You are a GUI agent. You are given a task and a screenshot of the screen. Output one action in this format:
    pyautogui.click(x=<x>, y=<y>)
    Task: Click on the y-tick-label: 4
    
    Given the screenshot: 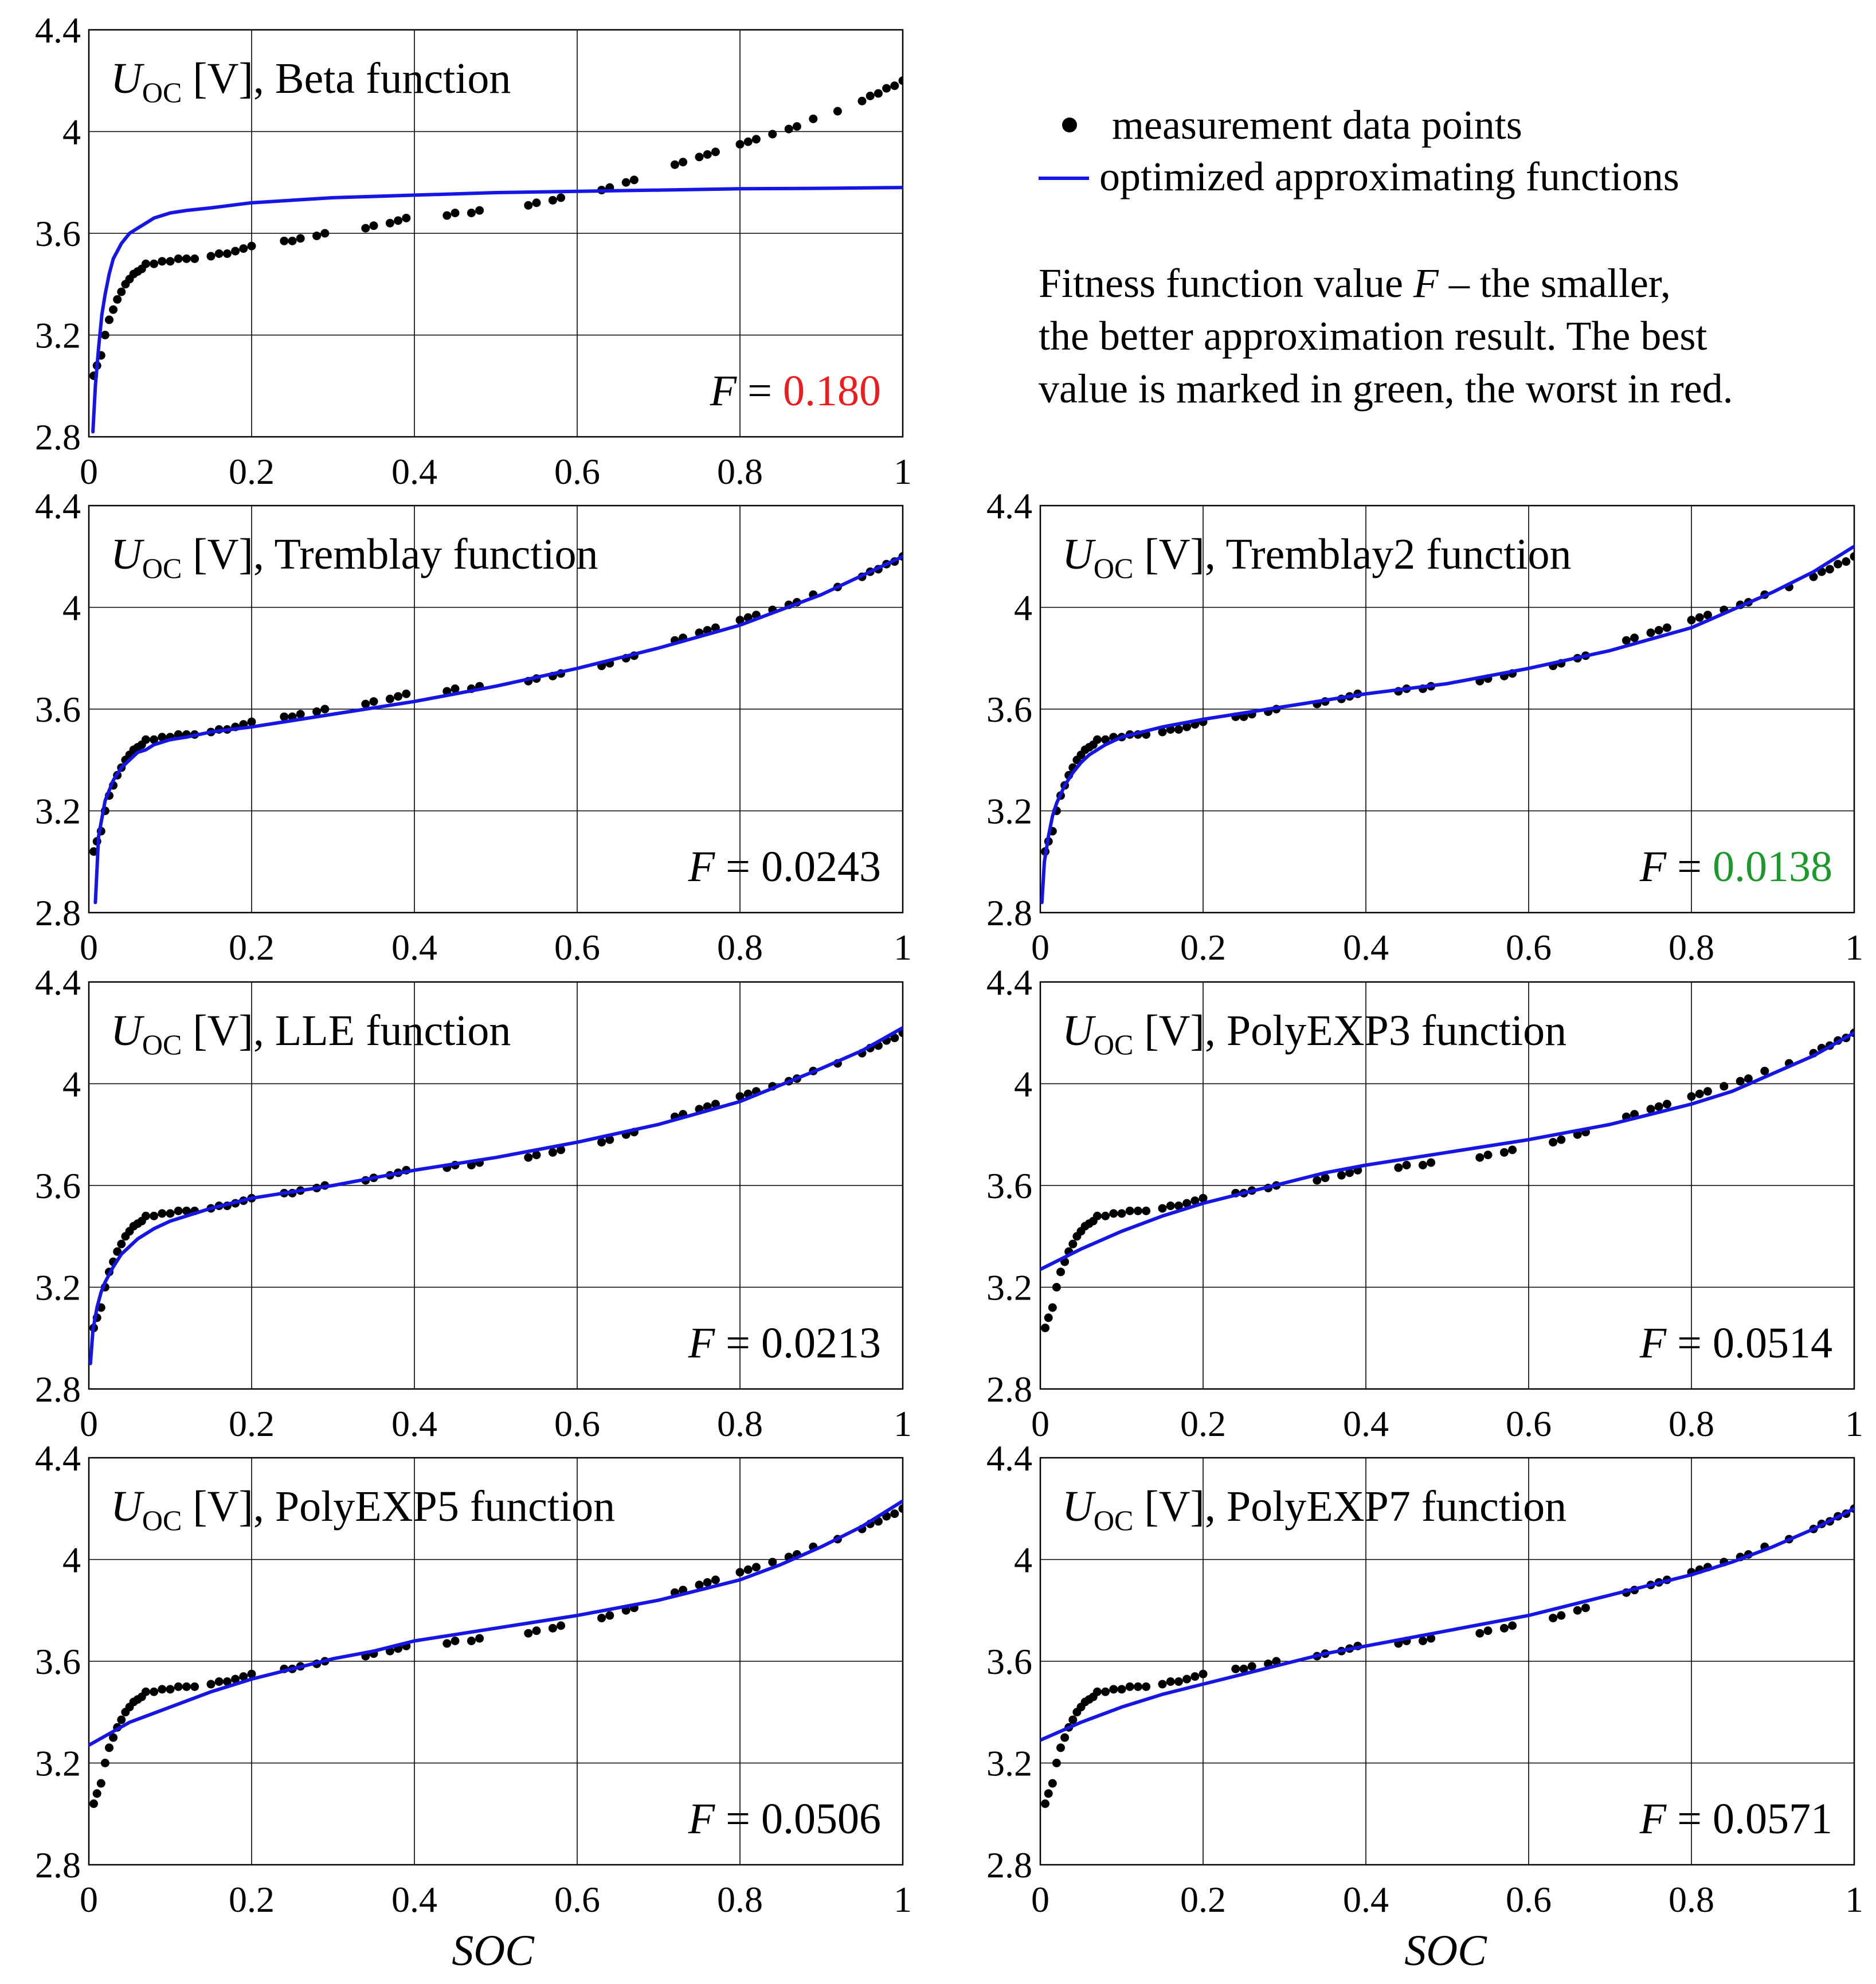 What is the action you would take?
    pyautogui.click(x=71, y=132)
    